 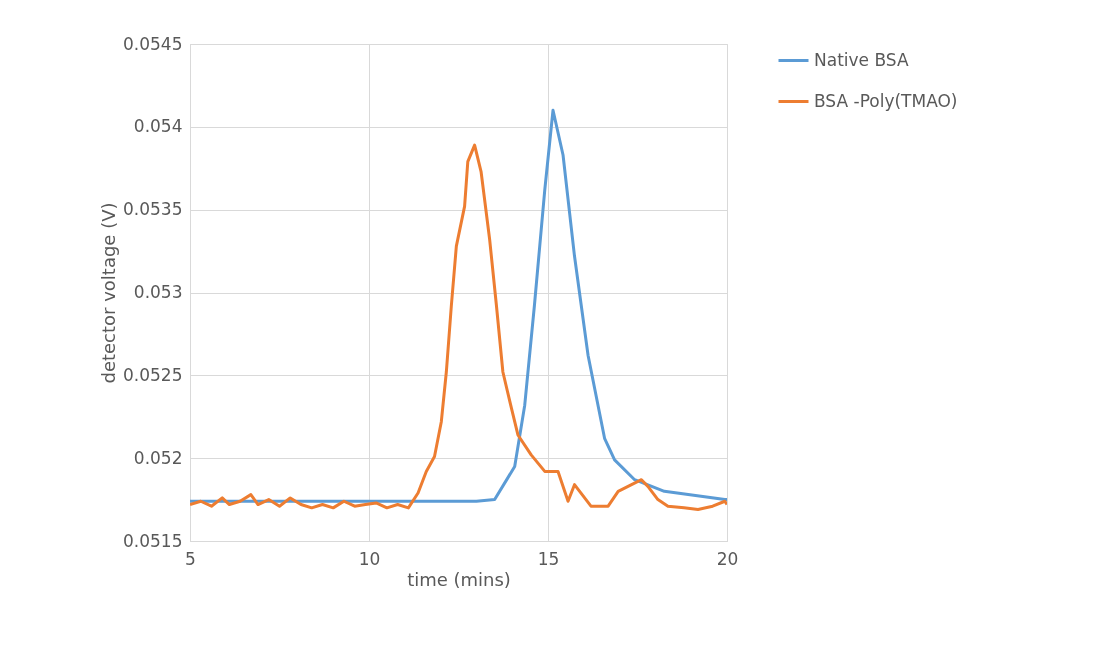 What do you see at coordinates (459, 579) in the screenshot?
I see `x-axis-title: time (mins)` at bounding box center [459, 579].